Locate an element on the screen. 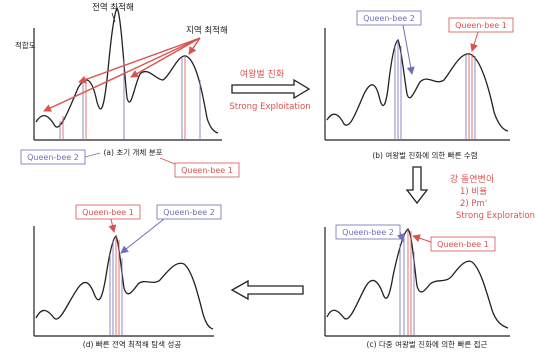  panel-b-bee1-label: Queen-bee 1 is located at coordinates (481, 25).